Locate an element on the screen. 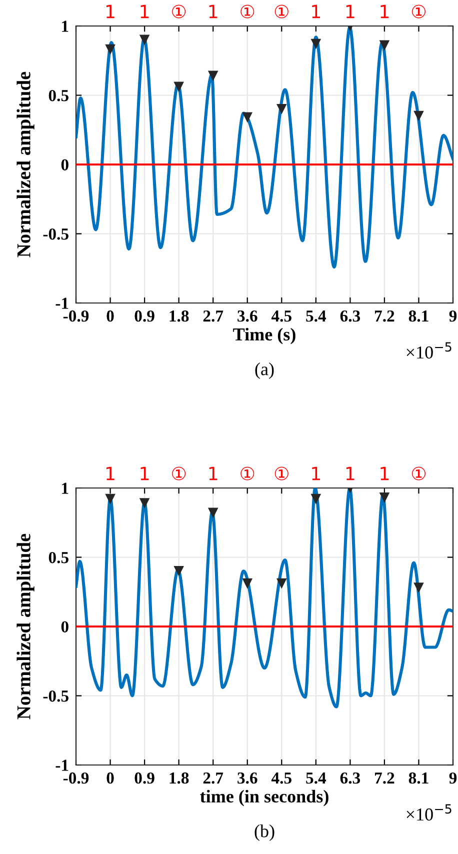  text: (b) is located at coordinates (264, 832).